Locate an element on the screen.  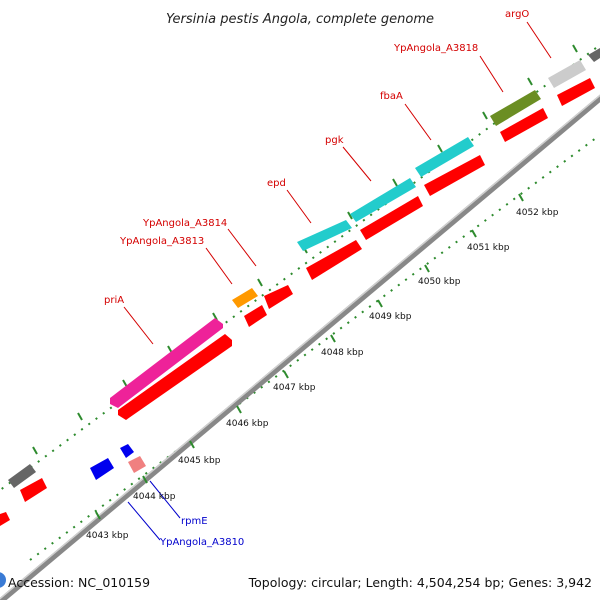
cds-fbaA is located at coordinates (454, 175).